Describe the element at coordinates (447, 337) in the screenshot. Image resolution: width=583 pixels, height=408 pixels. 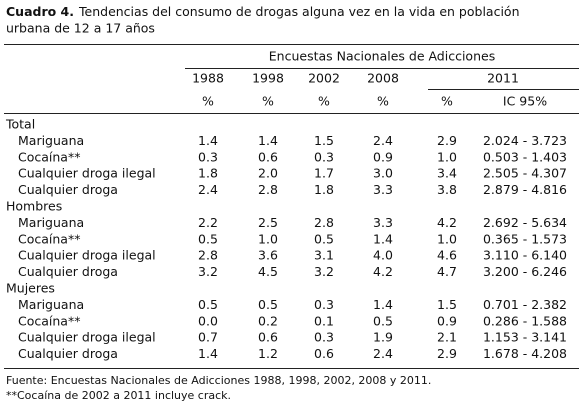
I see `cell: 2.1` at that location.